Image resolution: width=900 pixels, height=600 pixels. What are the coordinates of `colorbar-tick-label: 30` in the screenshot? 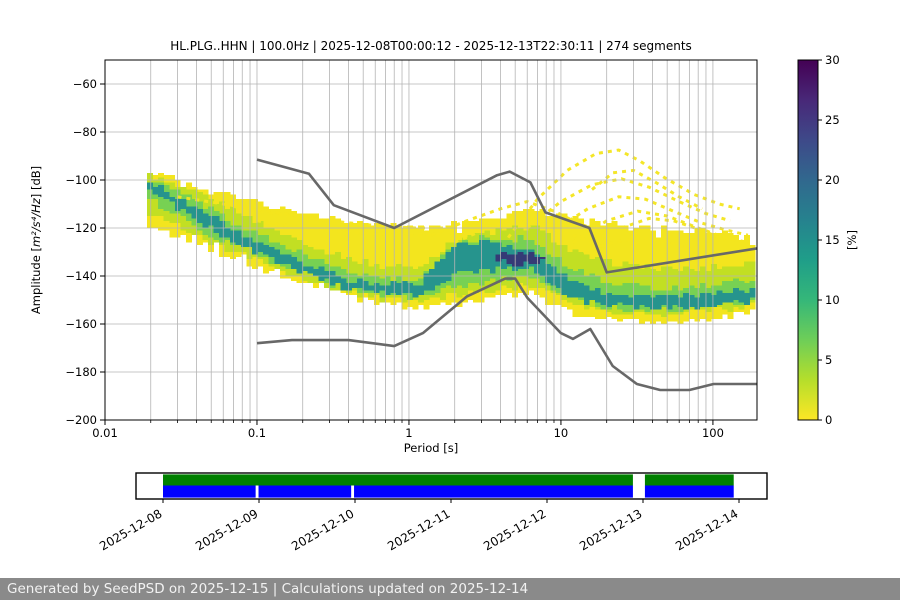 It's located at (832, 60).